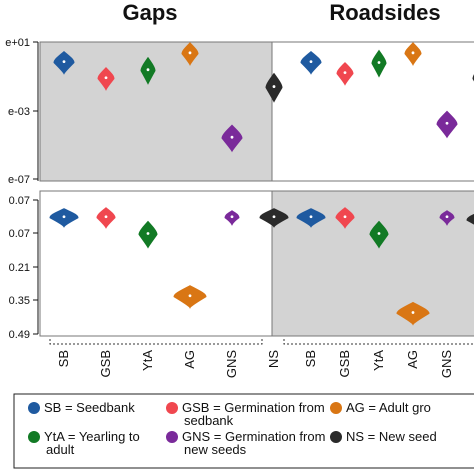 This screenshot has width=474, height=474. I want to click on median-point-3-gsb, so click(106, 217).